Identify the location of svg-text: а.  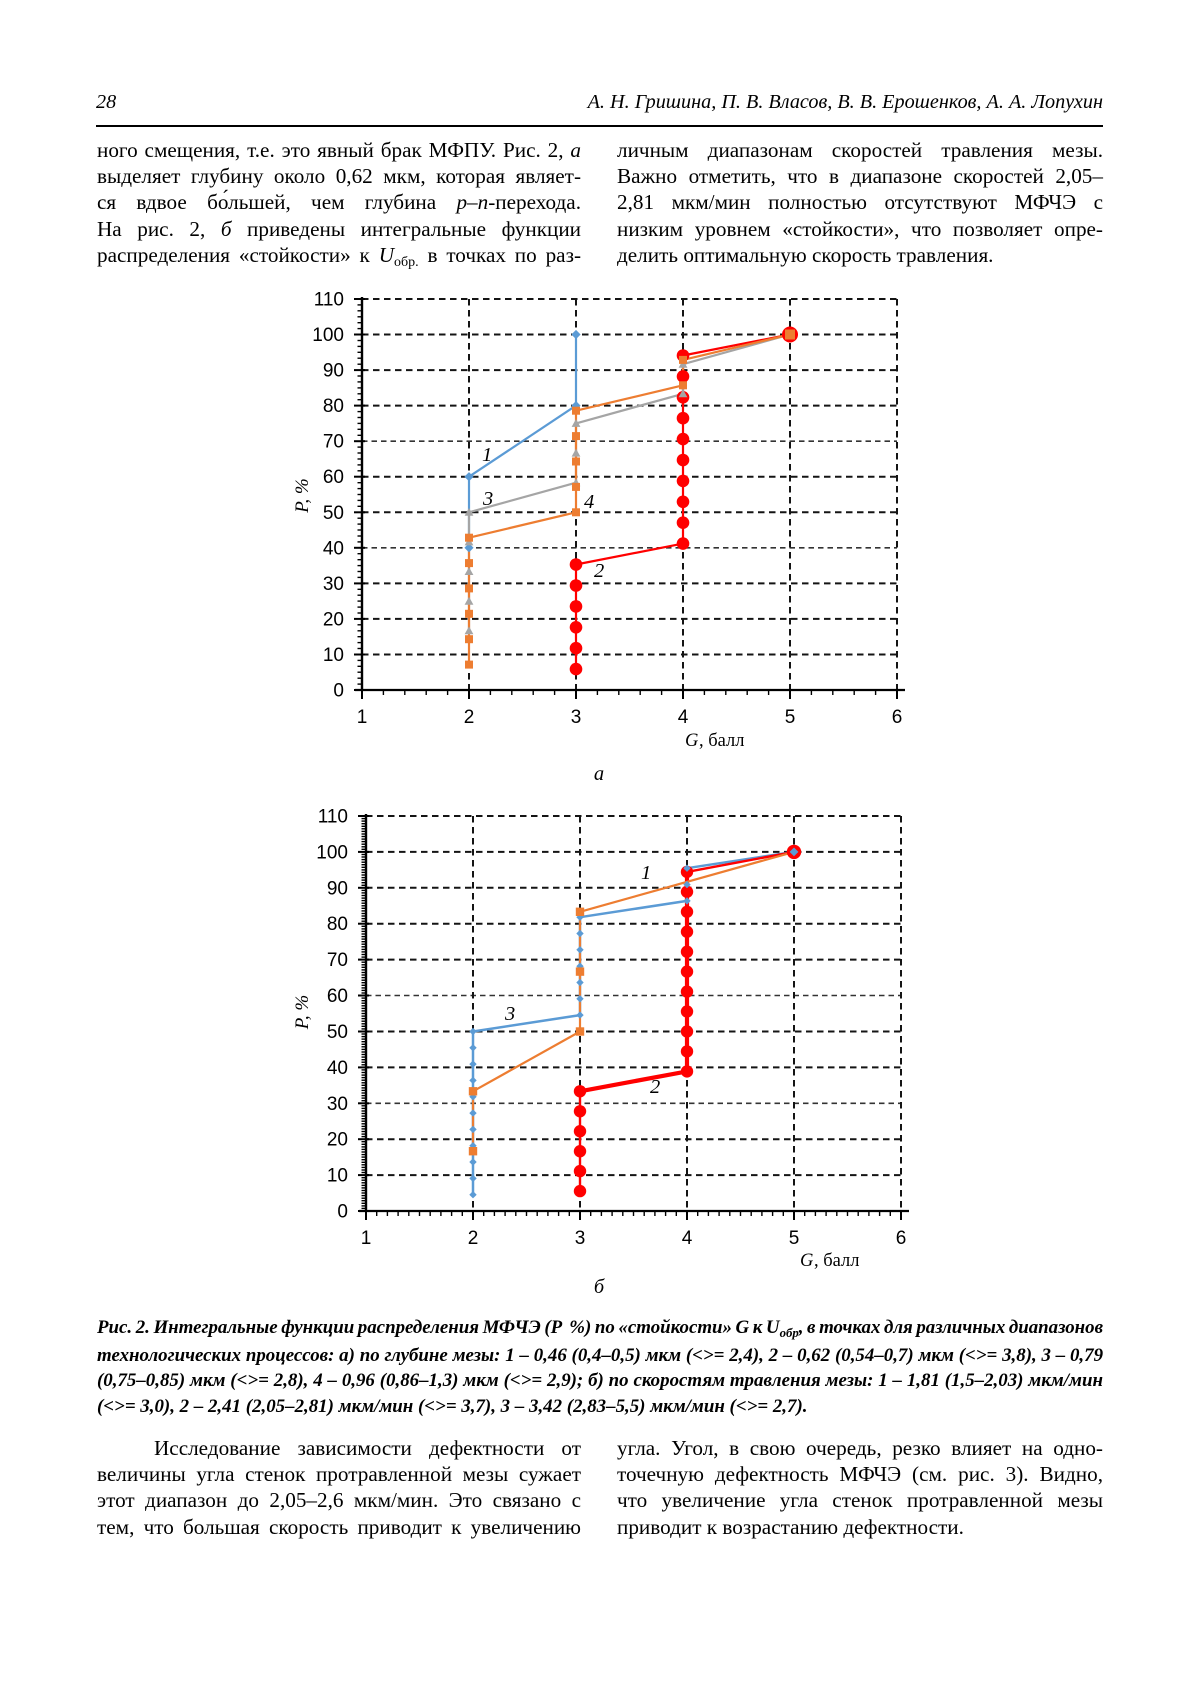
(599, 774).